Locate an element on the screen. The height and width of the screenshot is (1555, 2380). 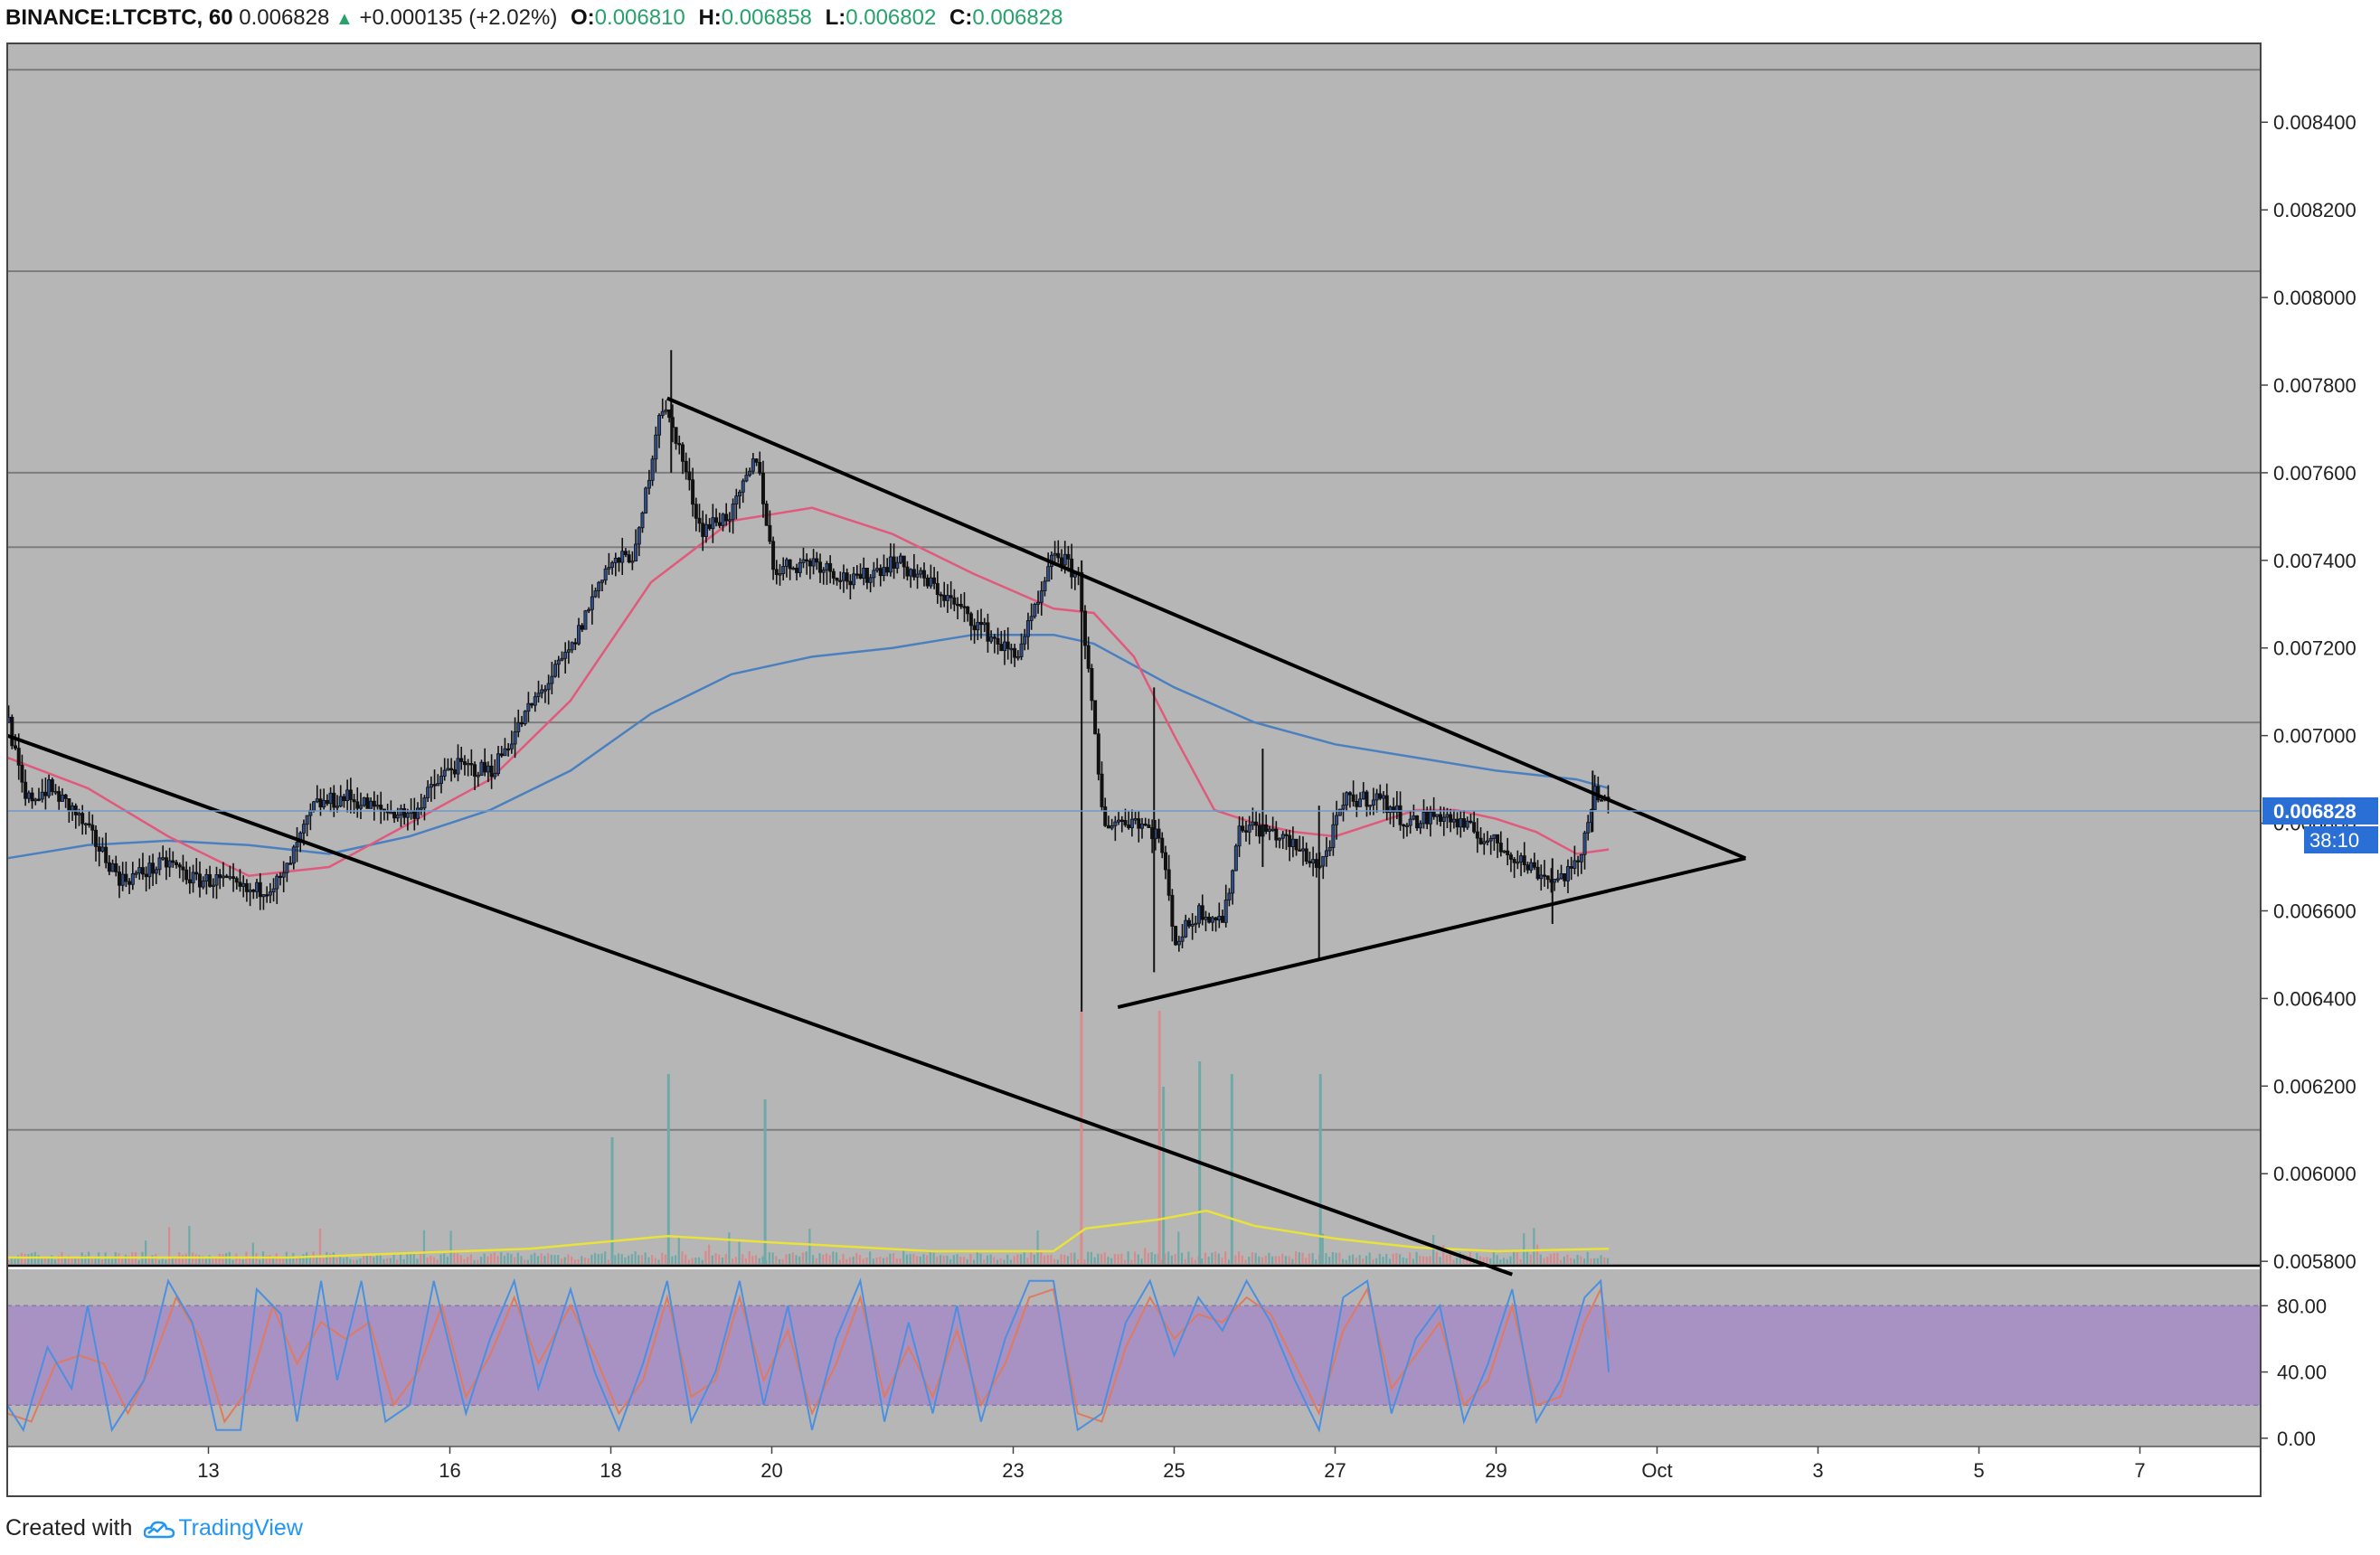
price-tick-label: 0.007800 is located at coordinates (2314, 385).